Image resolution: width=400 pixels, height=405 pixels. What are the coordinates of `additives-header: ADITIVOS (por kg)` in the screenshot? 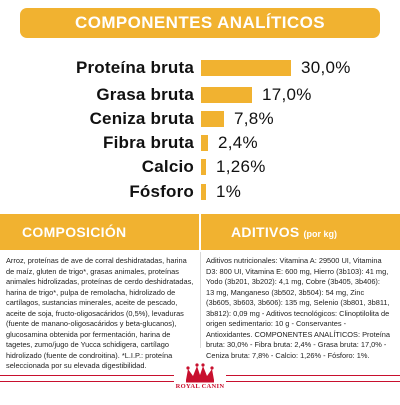 It's located at (300, 232).